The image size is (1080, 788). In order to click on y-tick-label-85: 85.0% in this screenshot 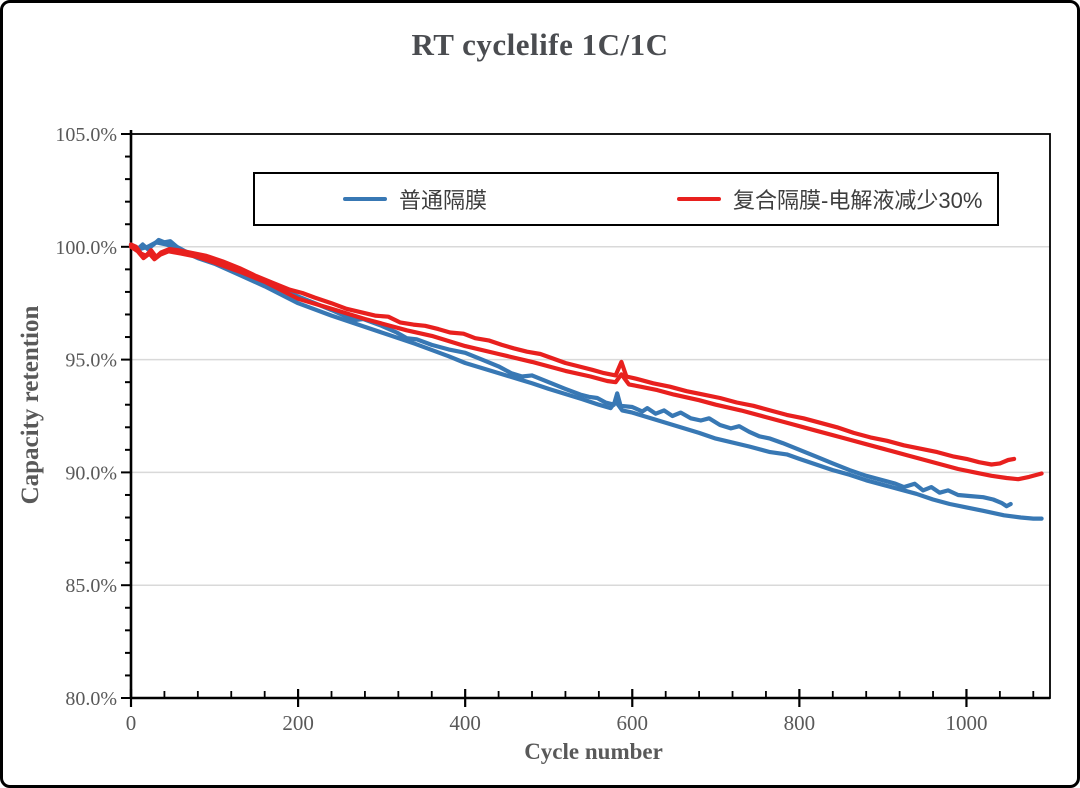, I will do `click(91, 586)`.